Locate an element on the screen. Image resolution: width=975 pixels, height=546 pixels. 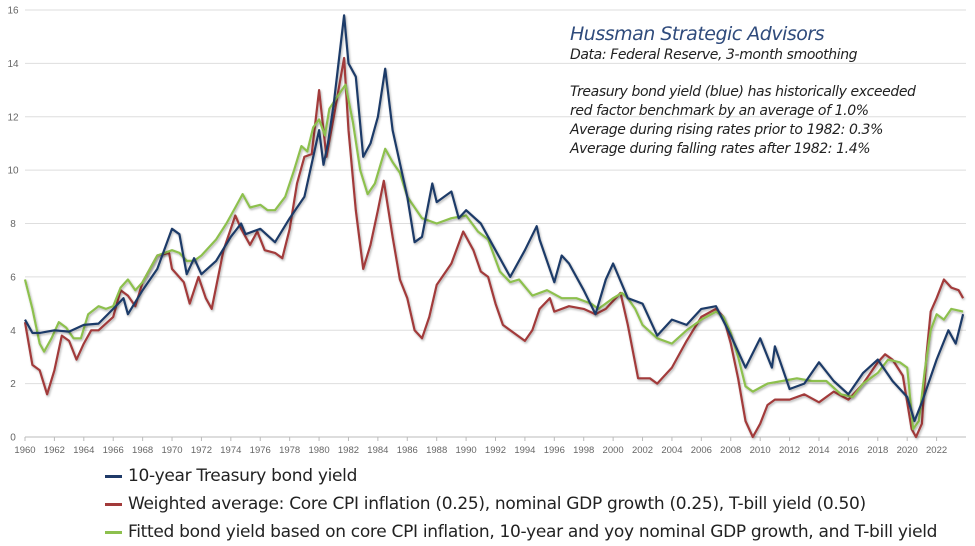
x-tick-label: 2014 is located at coordinates (818, 450).